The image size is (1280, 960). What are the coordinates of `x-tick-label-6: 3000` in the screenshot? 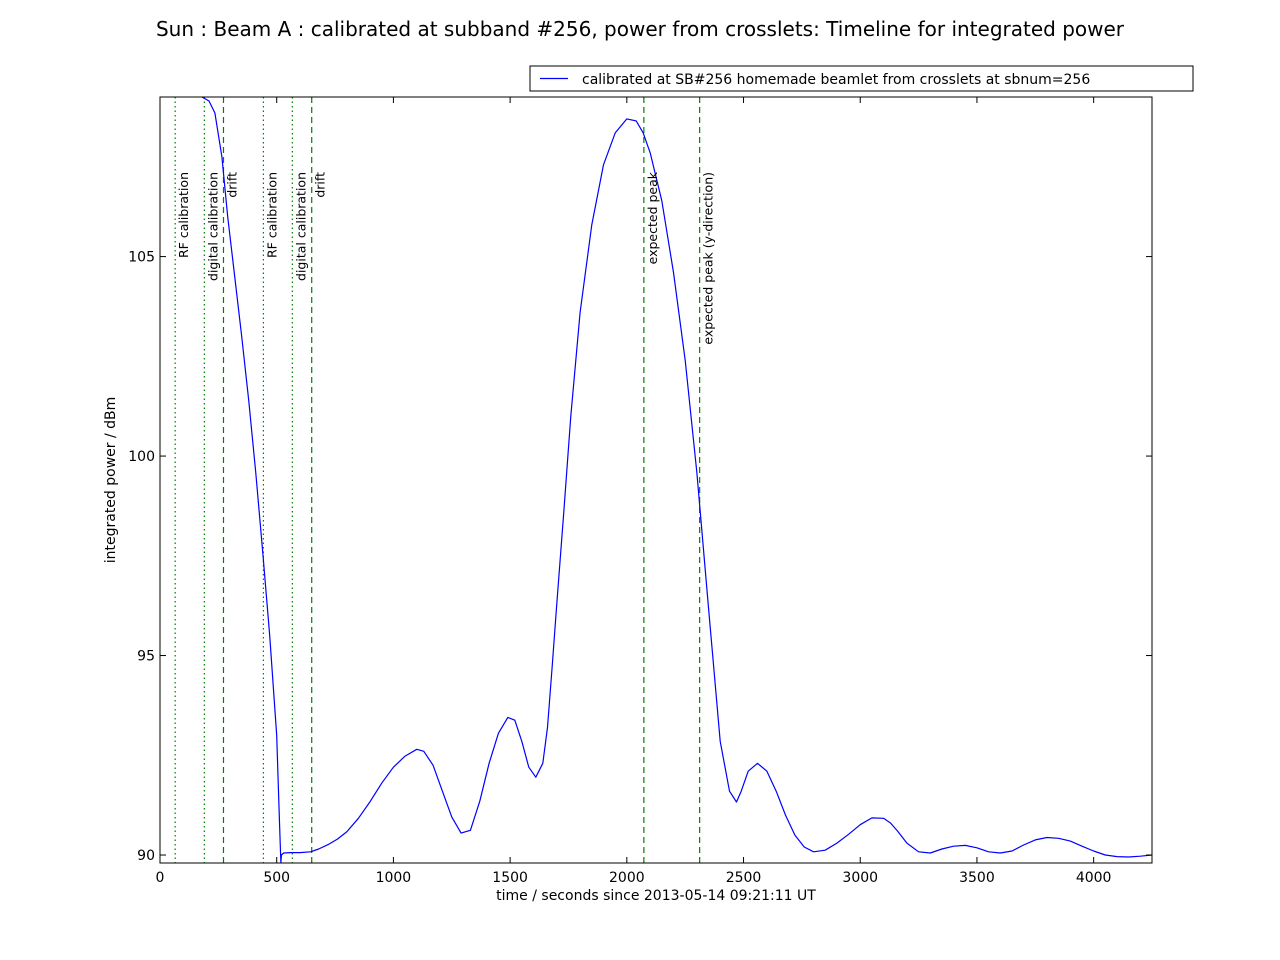 It's located at (860, 878).